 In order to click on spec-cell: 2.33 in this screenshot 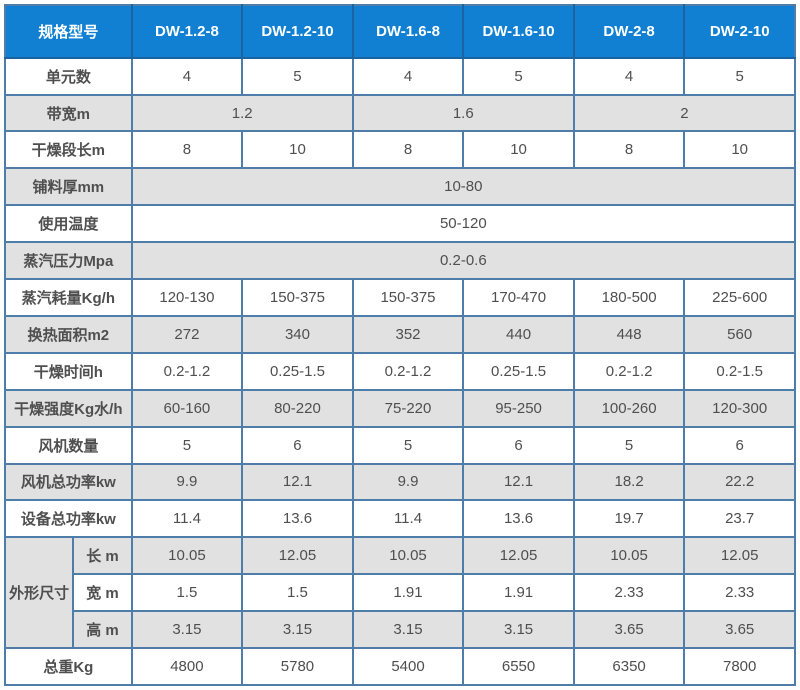, I will do `click(629, 593)`.